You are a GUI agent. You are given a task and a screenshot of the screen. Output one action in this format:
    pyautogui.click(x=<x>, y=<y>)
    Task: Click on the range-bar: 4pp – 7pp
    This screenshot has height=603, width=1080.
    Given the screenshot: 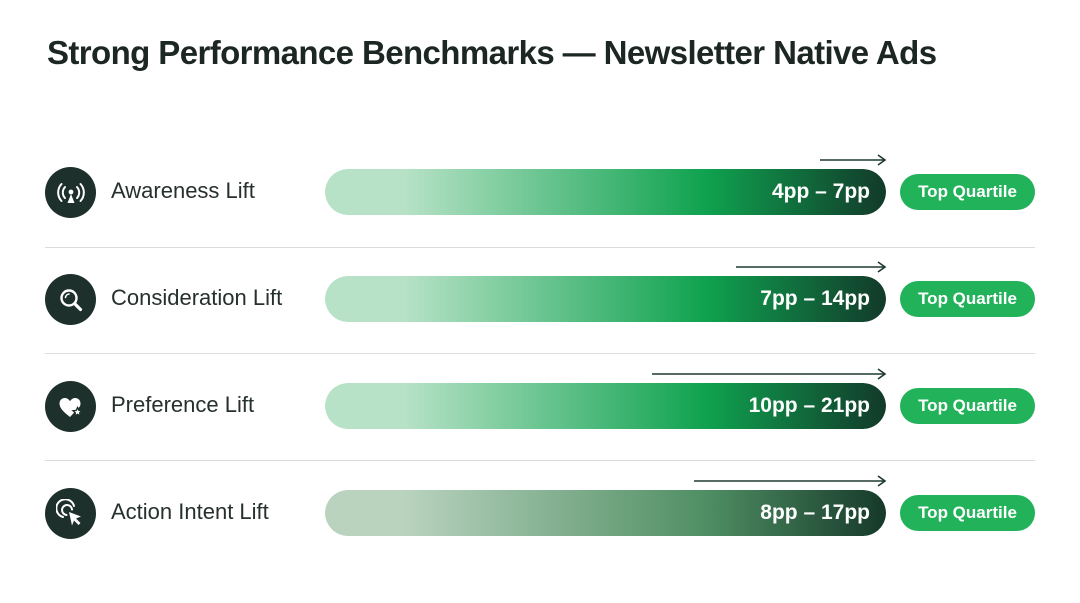 What is the action you would take?
    pyautogui.click(x=605, y=192)
    